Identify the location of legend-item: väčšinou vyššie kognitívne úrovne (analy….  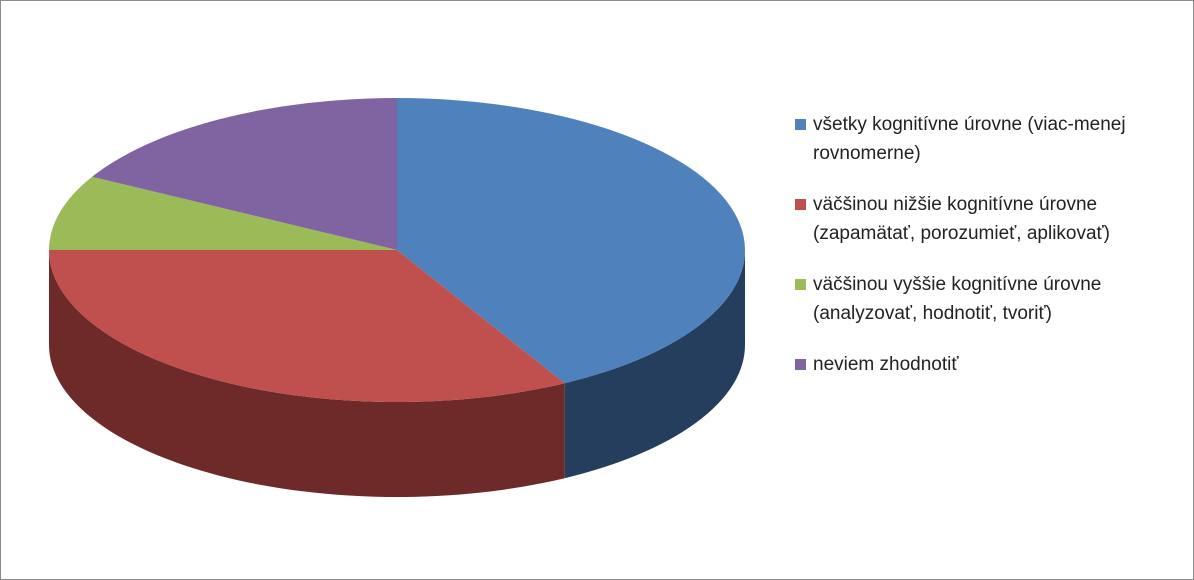
(992, 299).